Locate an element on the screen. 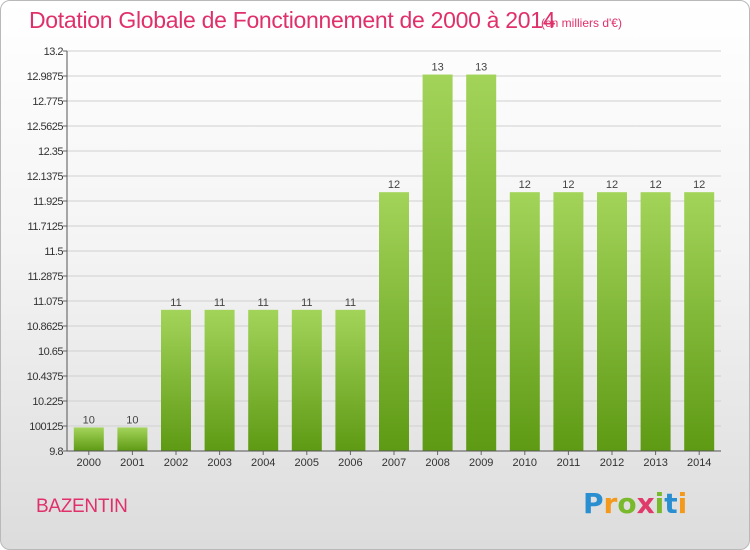 The width and height of the screenshot is (750, 550). y-tick-label: 12.5625 is located at coordinates (45, 127).